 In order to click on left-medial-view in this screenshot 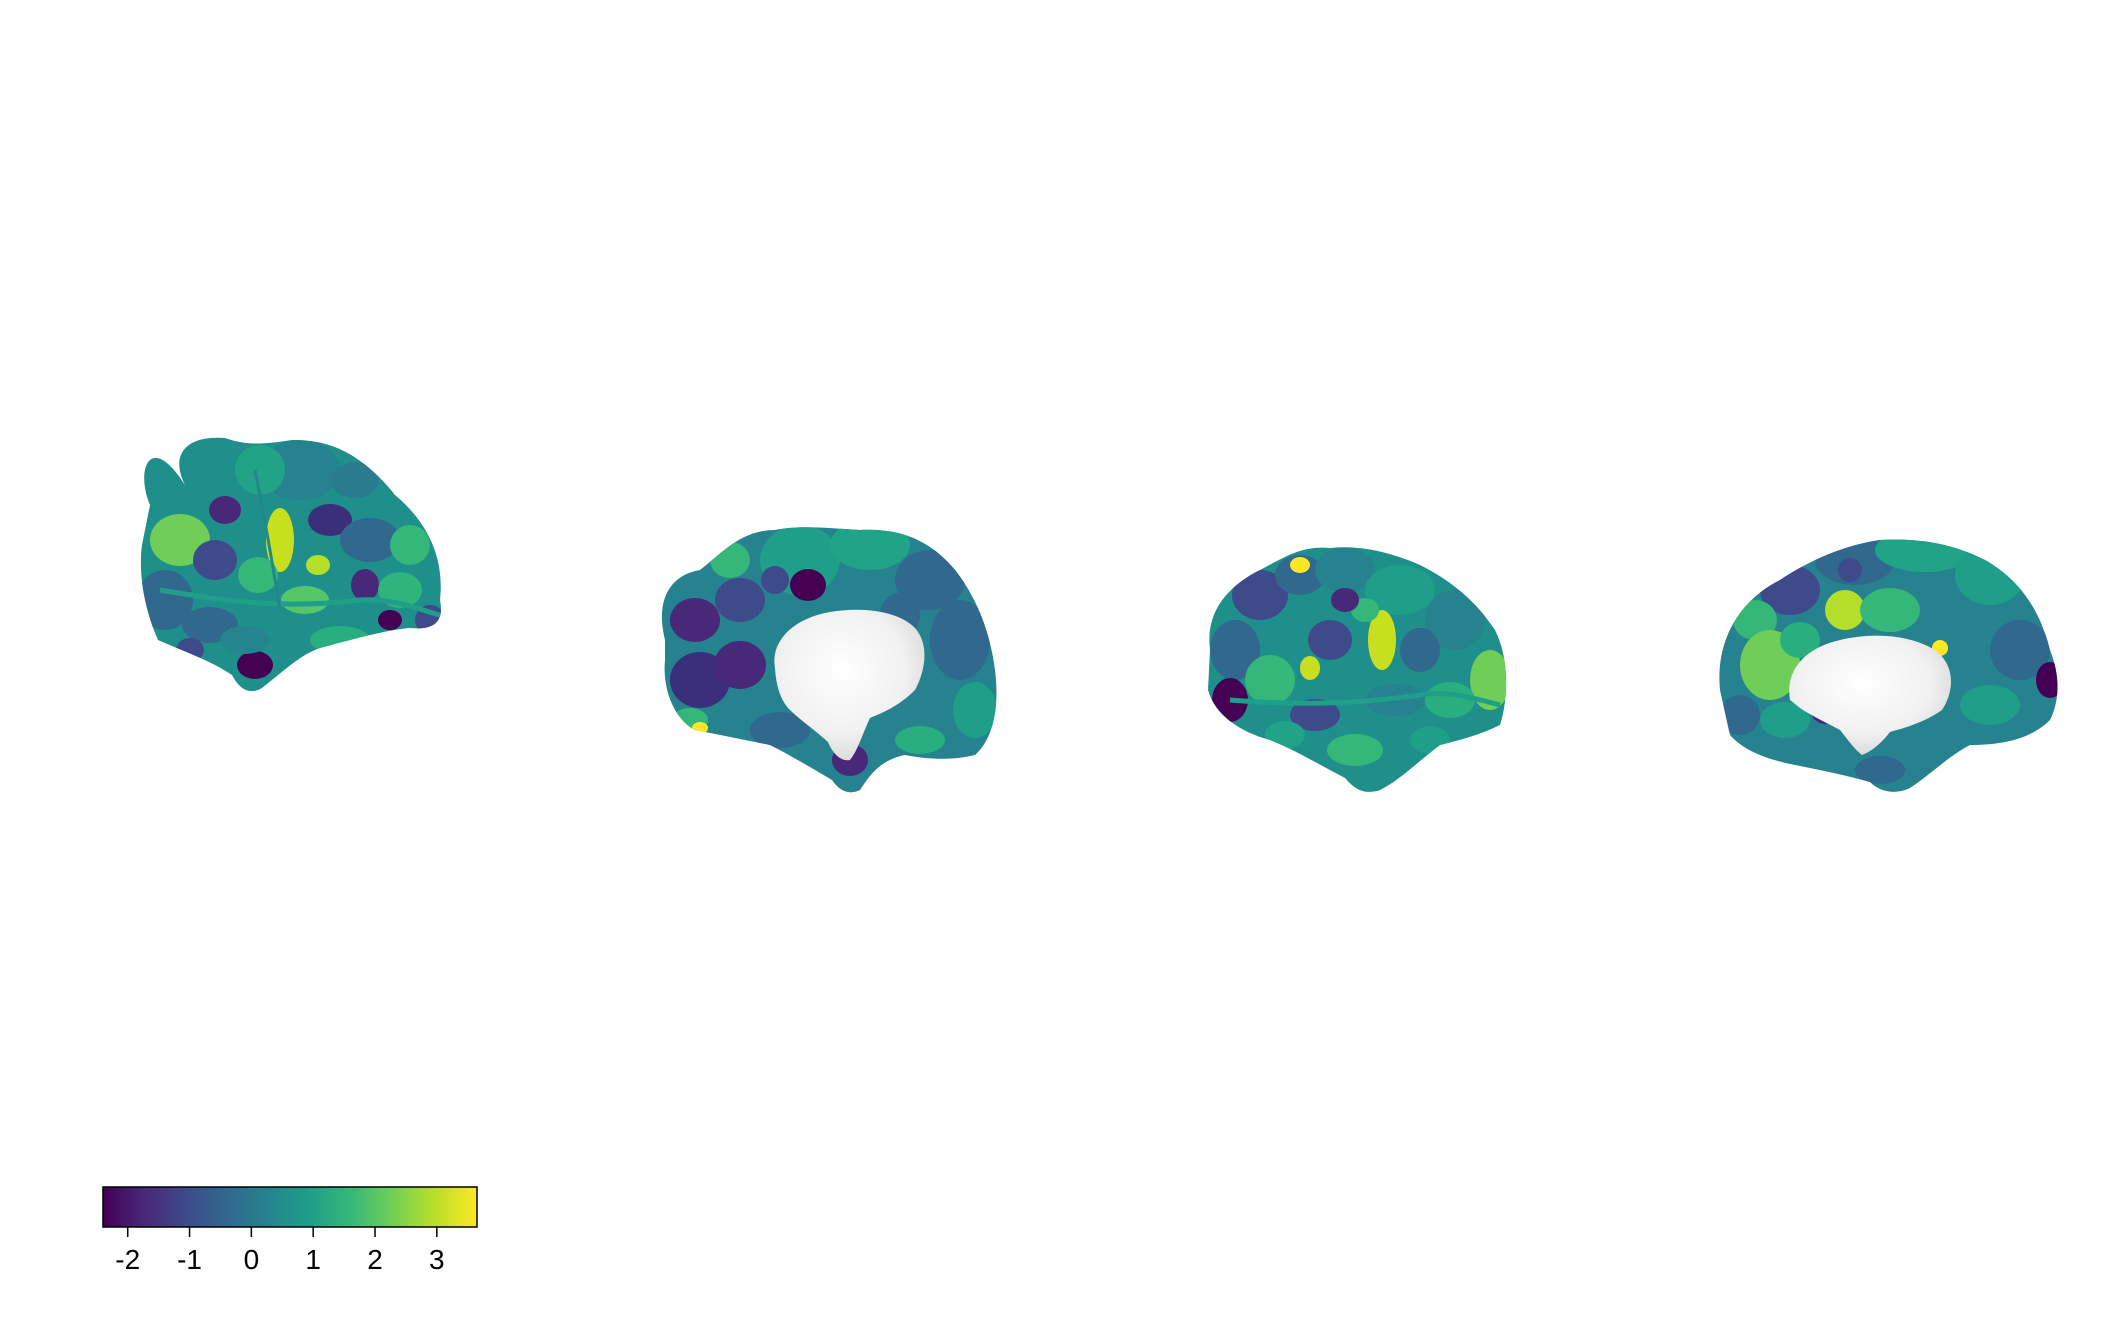, I will do `click(829, 660)`.